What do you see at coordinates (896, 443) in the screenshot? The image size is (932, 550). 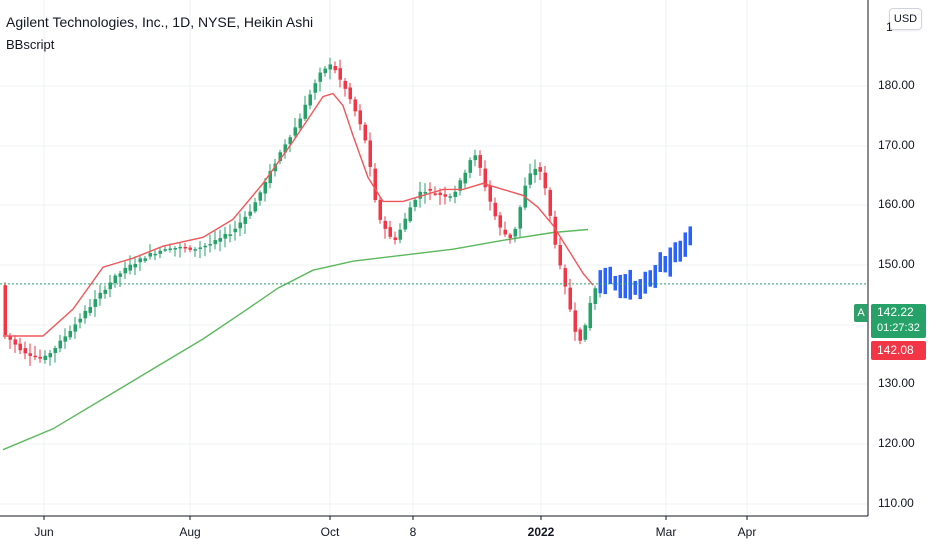 I see `y-tick-label: 120.00` at bounding box center [896, 443].